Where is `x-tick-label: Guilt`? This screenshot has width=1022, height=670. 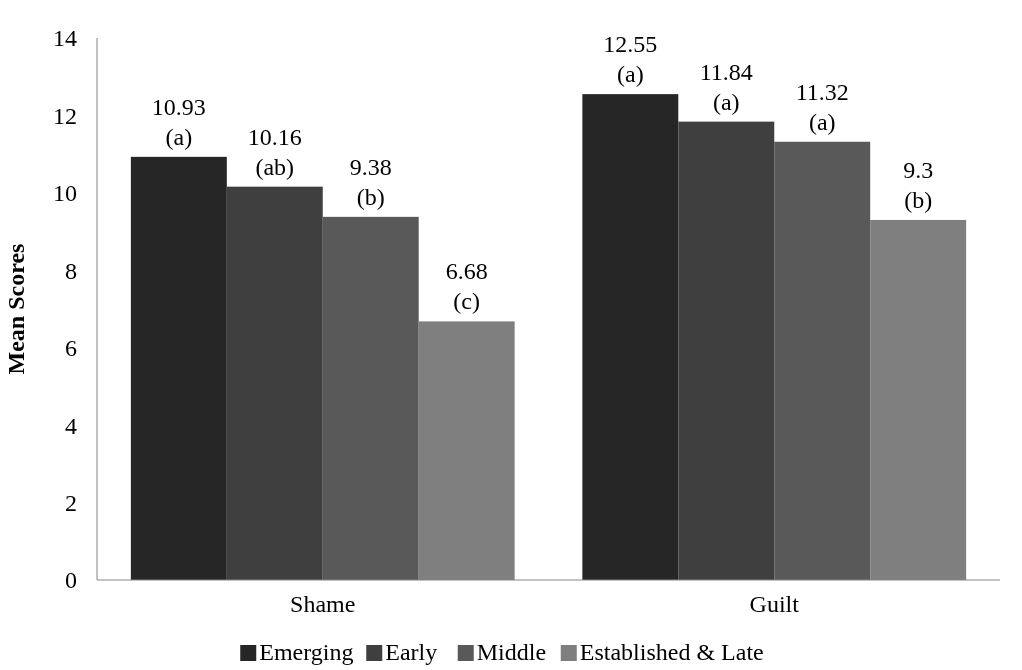
x-tick-label: Guilt is located at coordinates (774, 604).